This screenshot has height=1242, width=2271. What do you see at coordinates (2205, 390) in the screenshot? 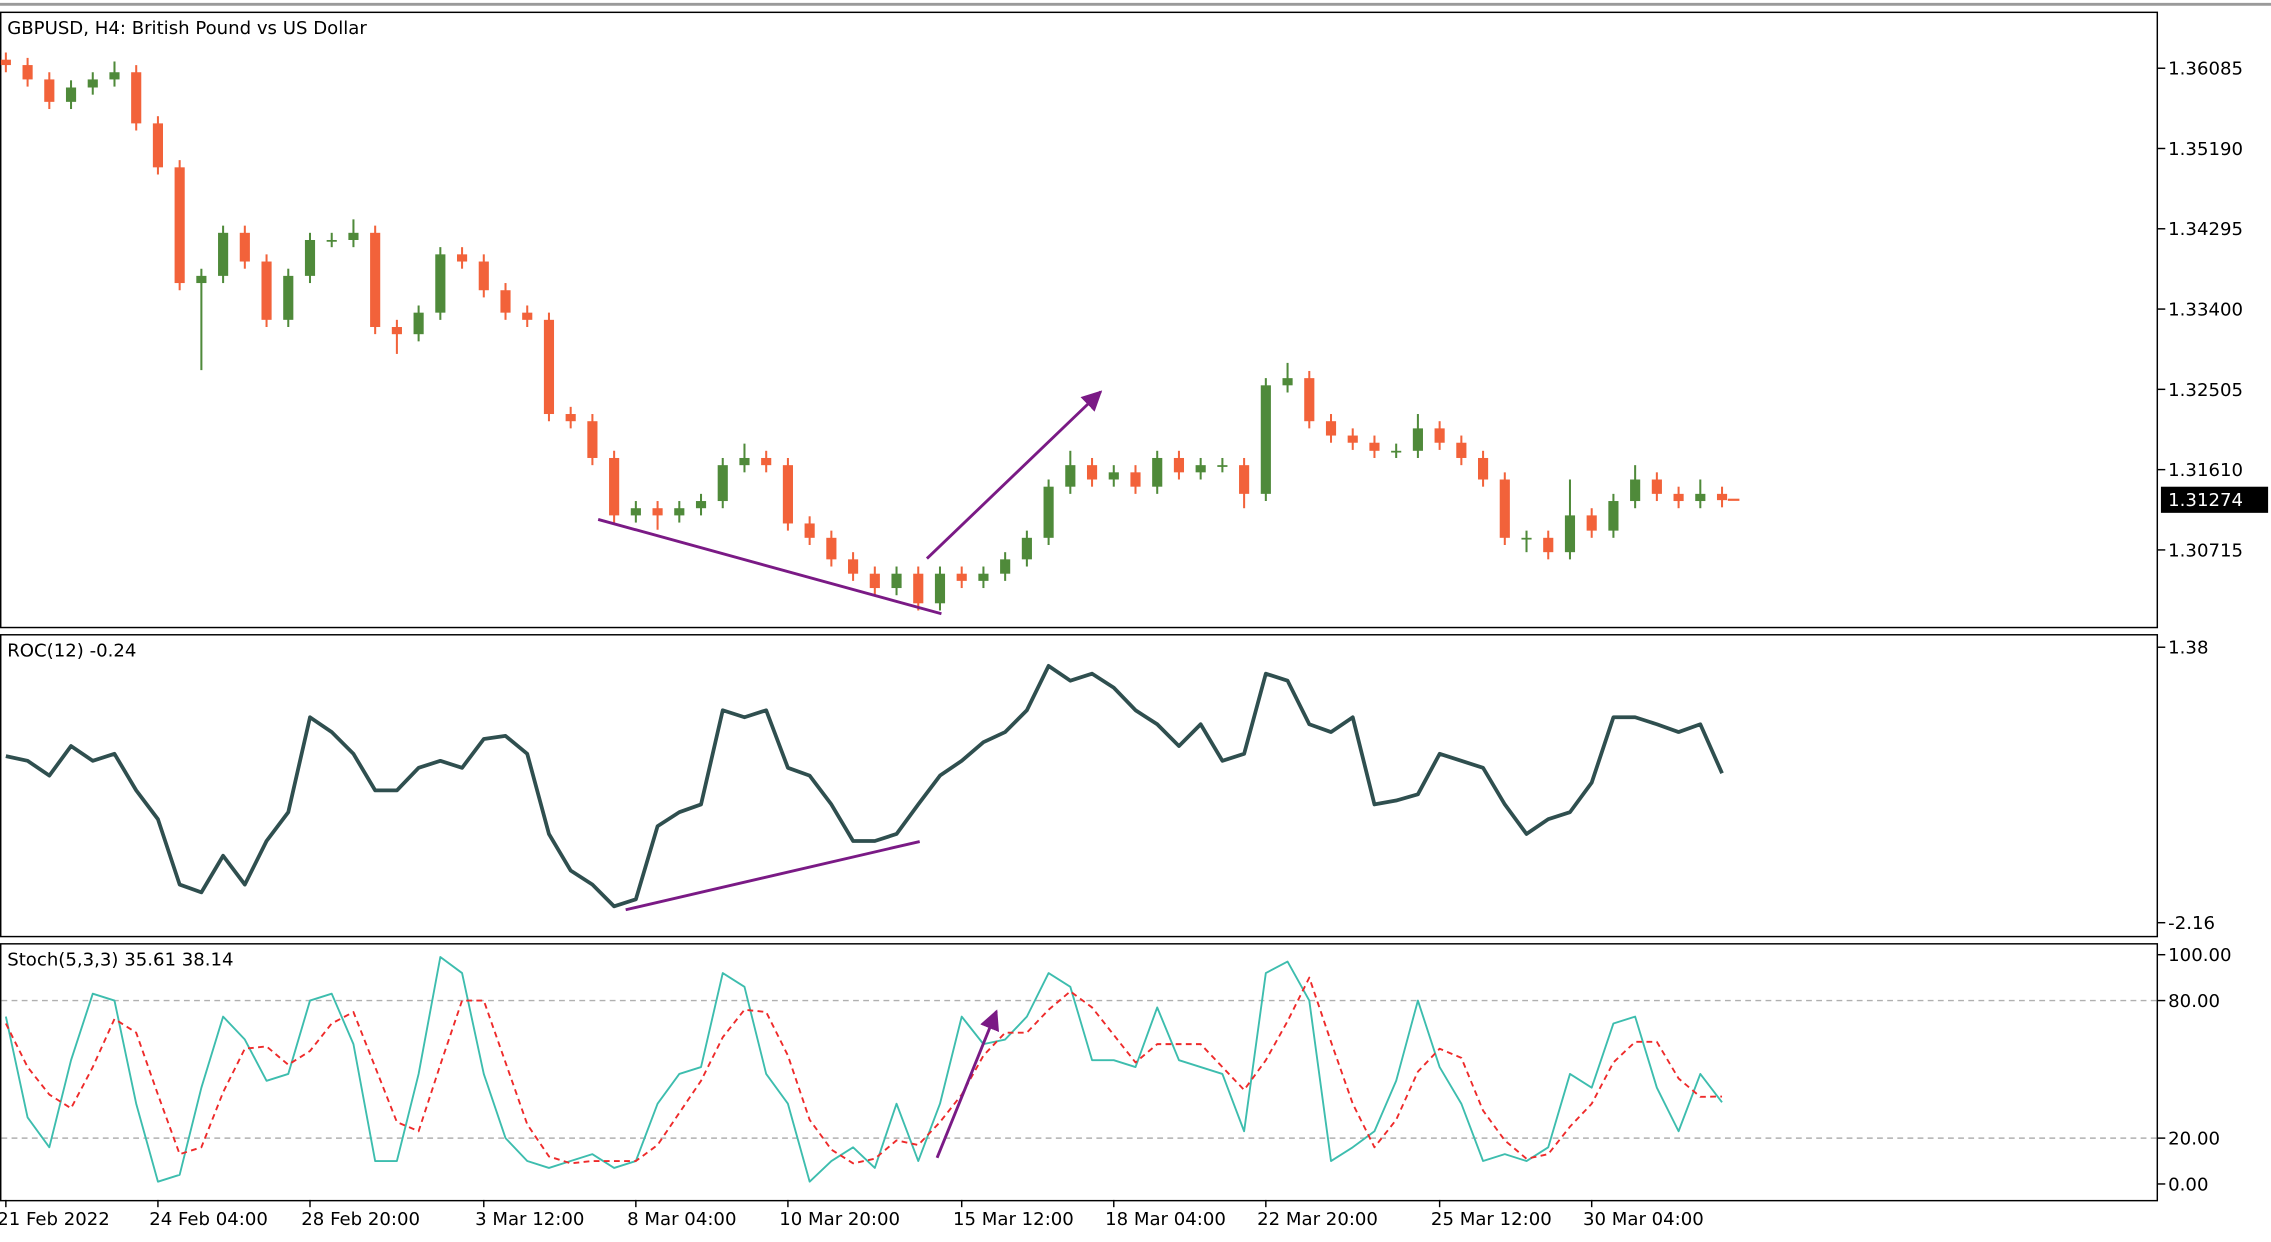
I see `y-tick-label: 1.32505` at bounding box center [2205, 390].